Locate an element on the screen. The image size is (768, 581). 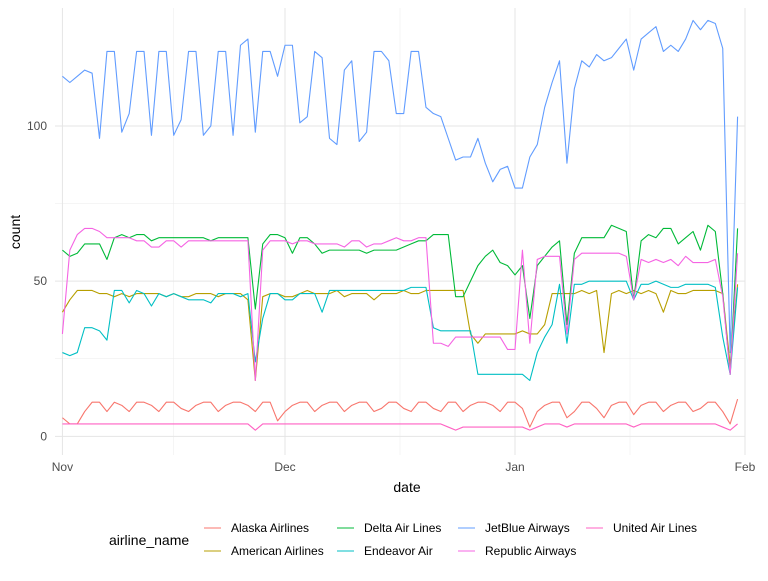
series-line-united-air-lines is located at coordinates (400, 427).